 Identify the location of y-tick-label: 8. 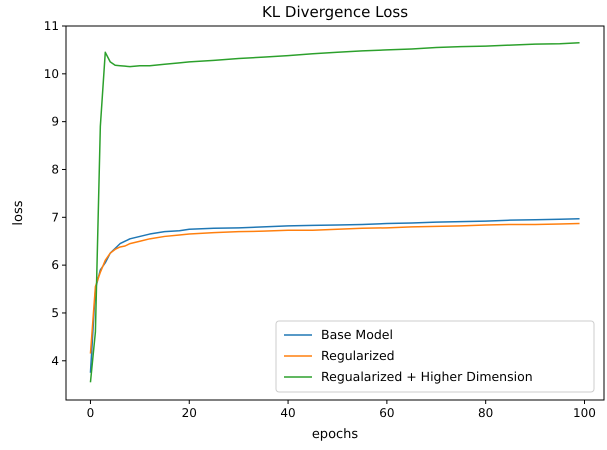
(55, 169).